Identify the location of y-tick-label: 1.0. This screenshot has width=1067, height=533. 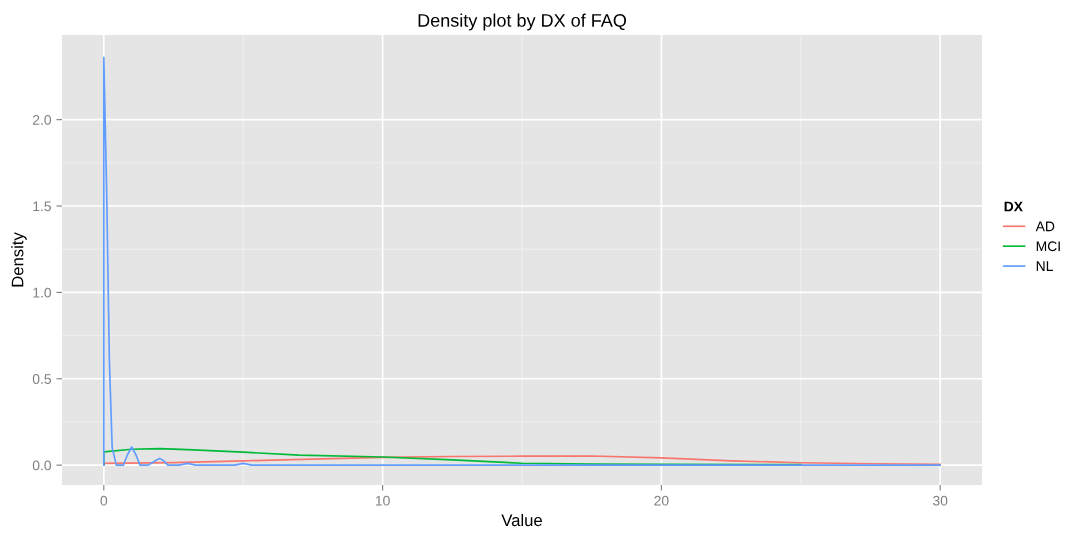
(42, 292).